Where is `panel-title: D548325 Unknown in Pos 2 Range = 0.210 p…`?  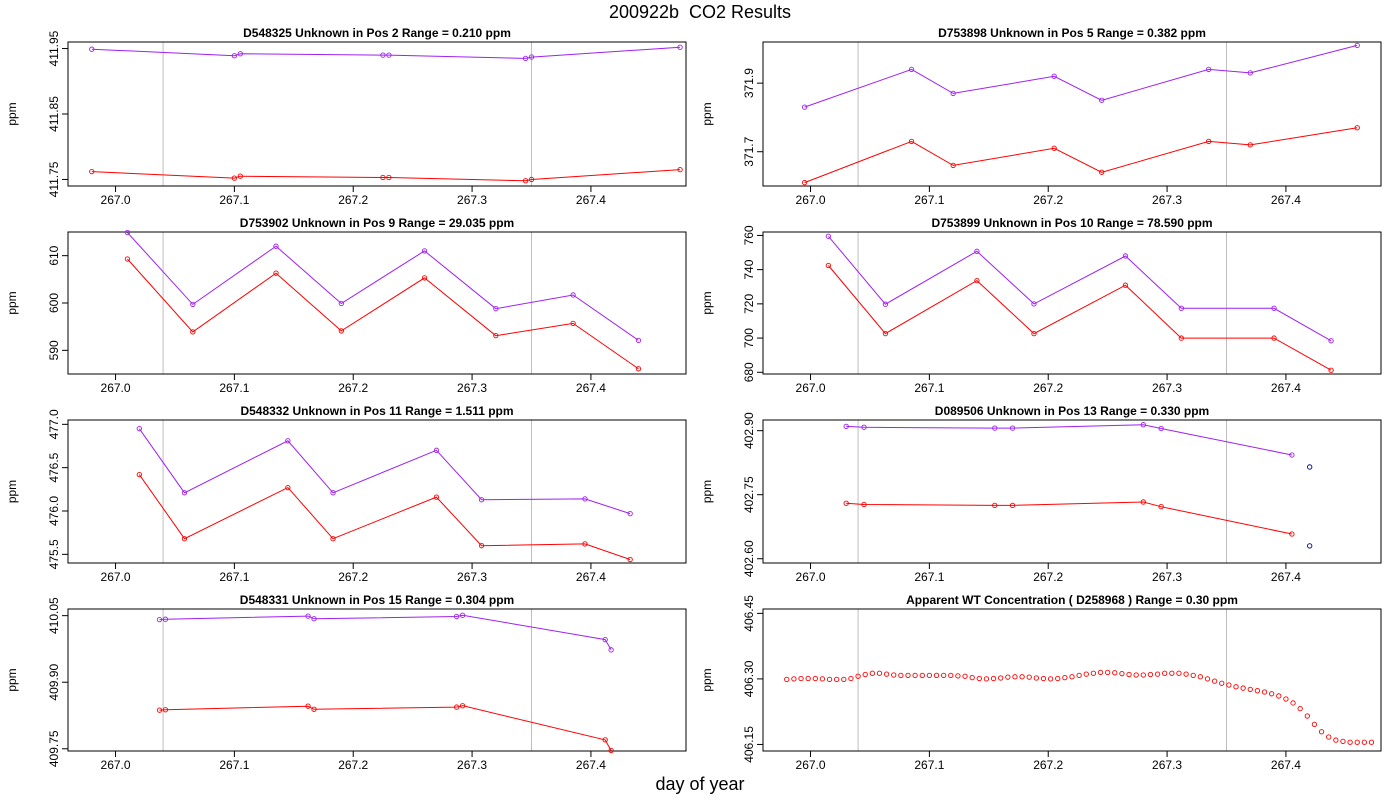 panel-title: D548325 Unknown in Pos 2 Range = 0.210 p… is located at coordinates (377, 33).